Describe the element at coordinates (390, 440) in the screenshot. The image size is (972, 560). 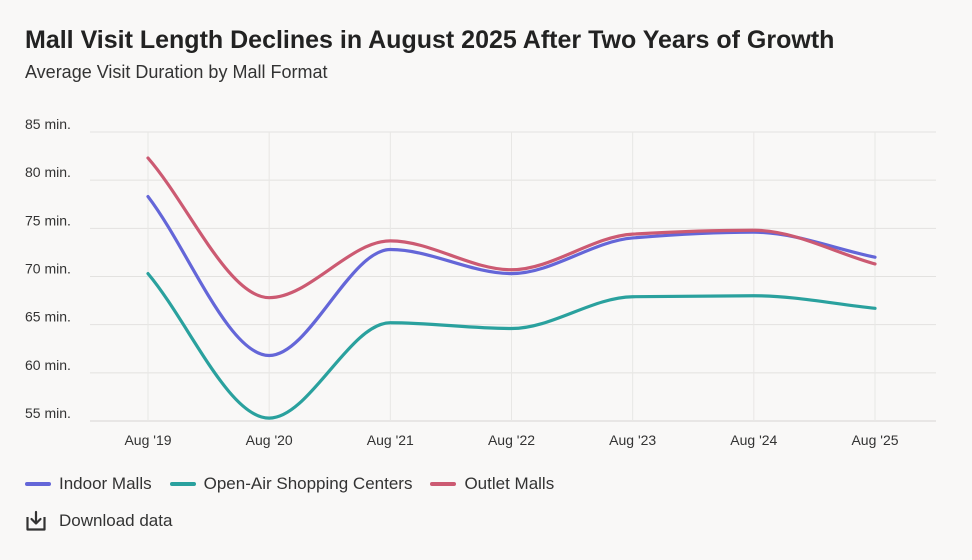
I see `x-tick-label: Aug '21` at that location.